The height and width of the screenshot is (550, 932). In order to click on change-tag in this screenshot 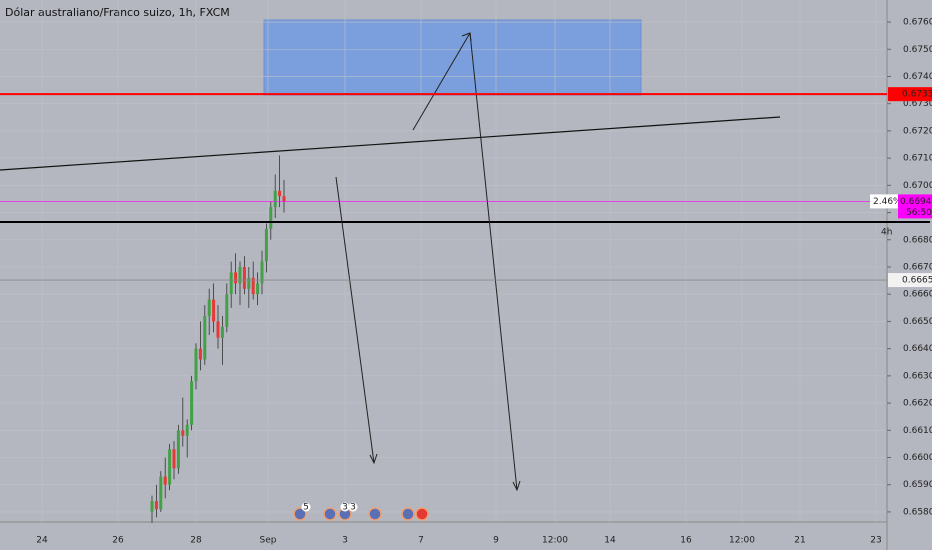, I will do `click(884, 201)`.